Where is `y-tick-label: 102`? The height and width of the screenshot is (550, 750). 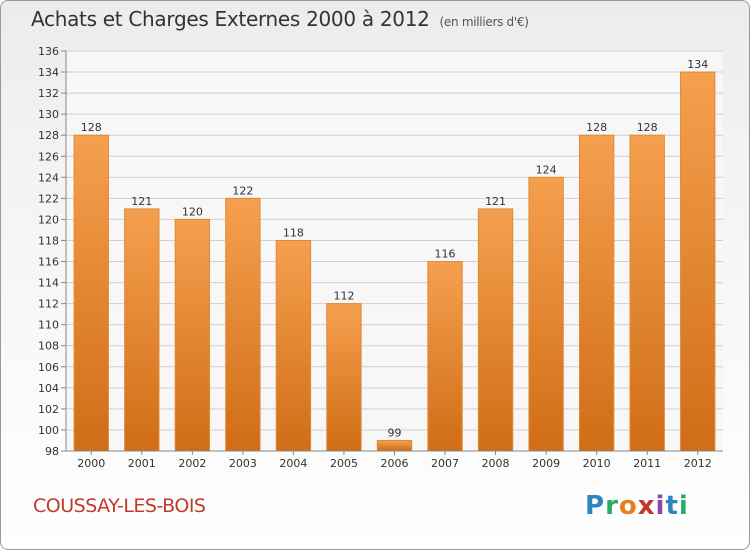 y-tick-label: 102 is located at coordinates (48, 409).